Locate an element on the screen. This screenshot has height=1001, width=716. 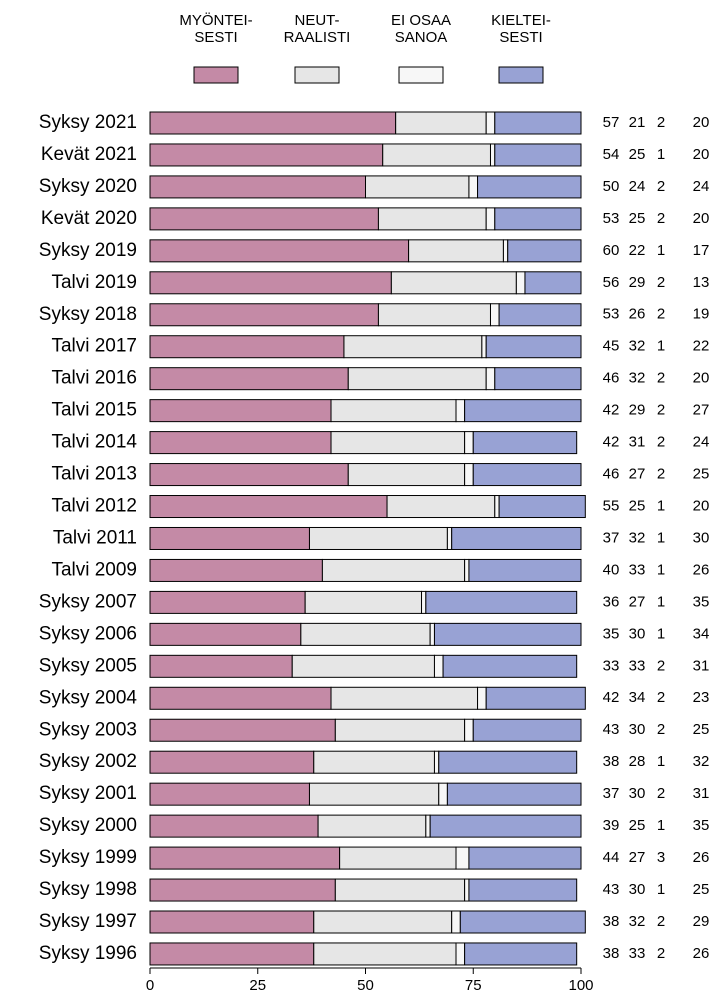
value-label: 19 is located at coordinates (701, 314).